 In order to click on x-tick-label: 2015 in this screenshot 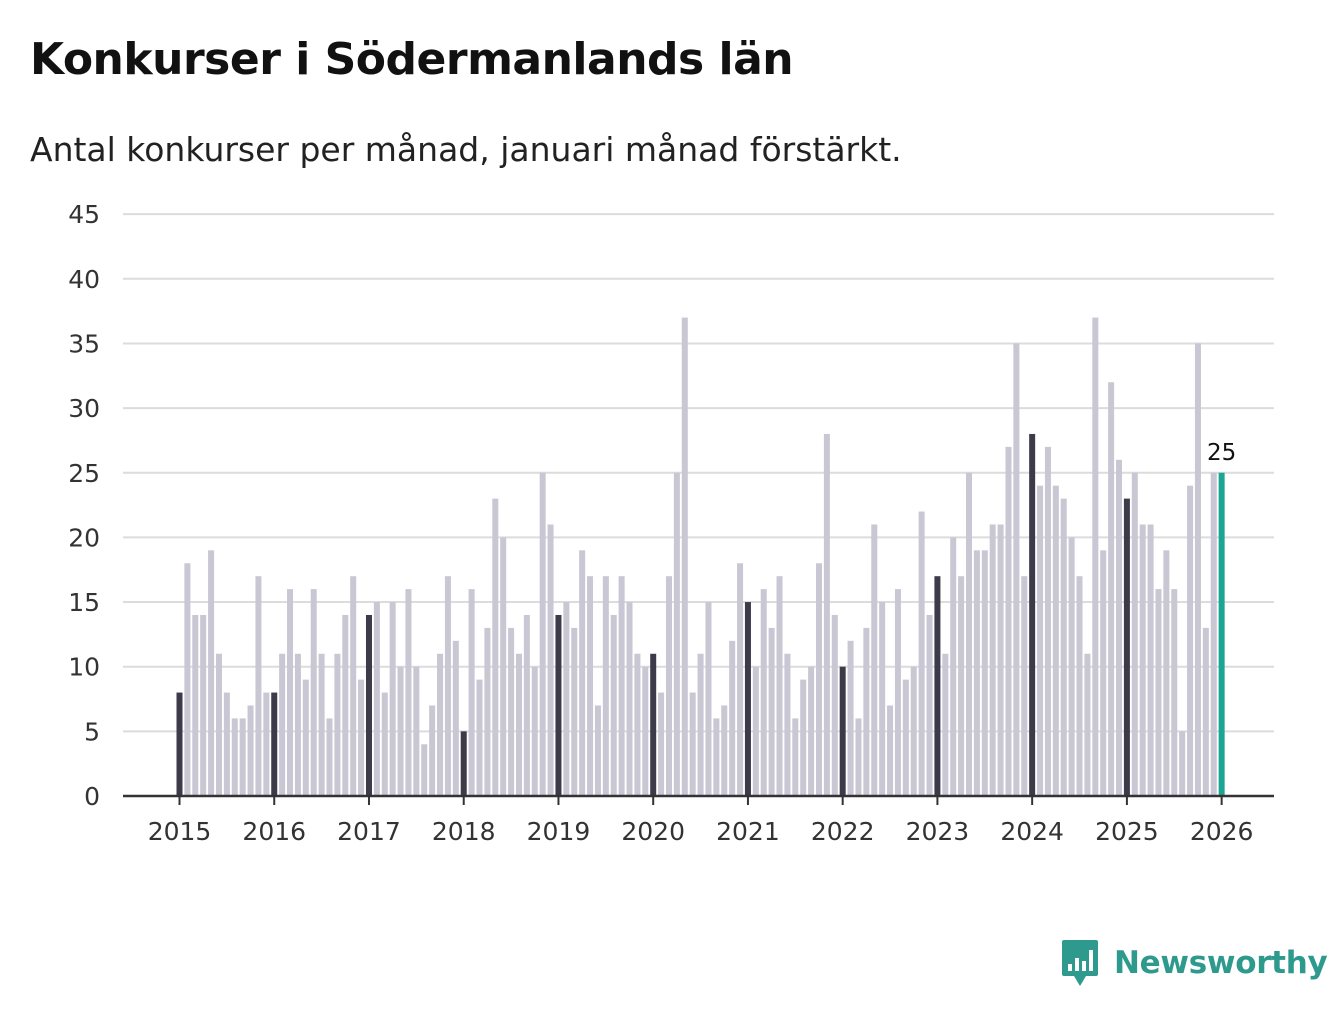, I will do `click(180, 831)`.